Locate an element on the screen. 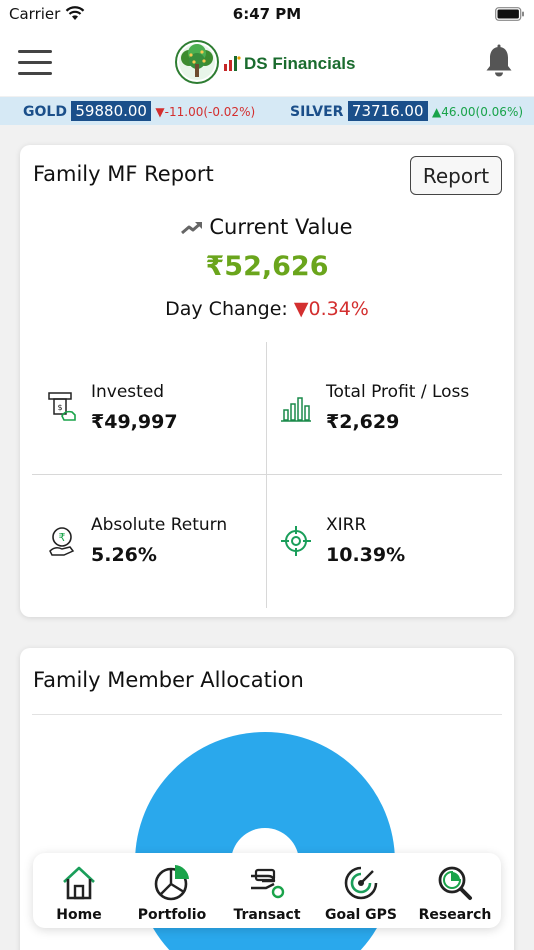 This screenshot has height=950, width=534. nav-research: Research is located at coordinates (455, 890).